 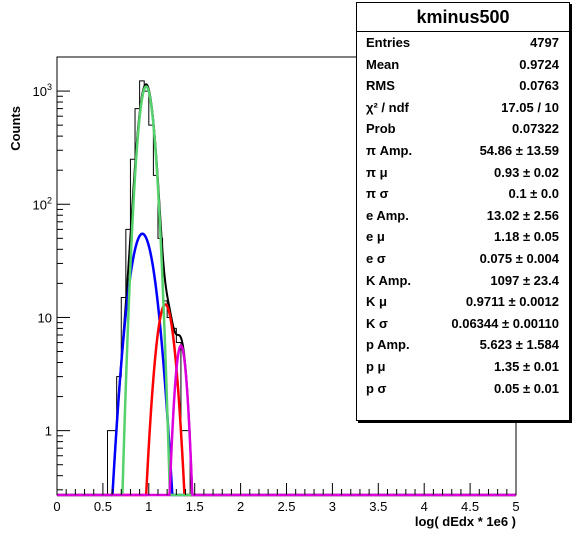 I want to click on y-tick-label: 1, so click(x=48, y=431).